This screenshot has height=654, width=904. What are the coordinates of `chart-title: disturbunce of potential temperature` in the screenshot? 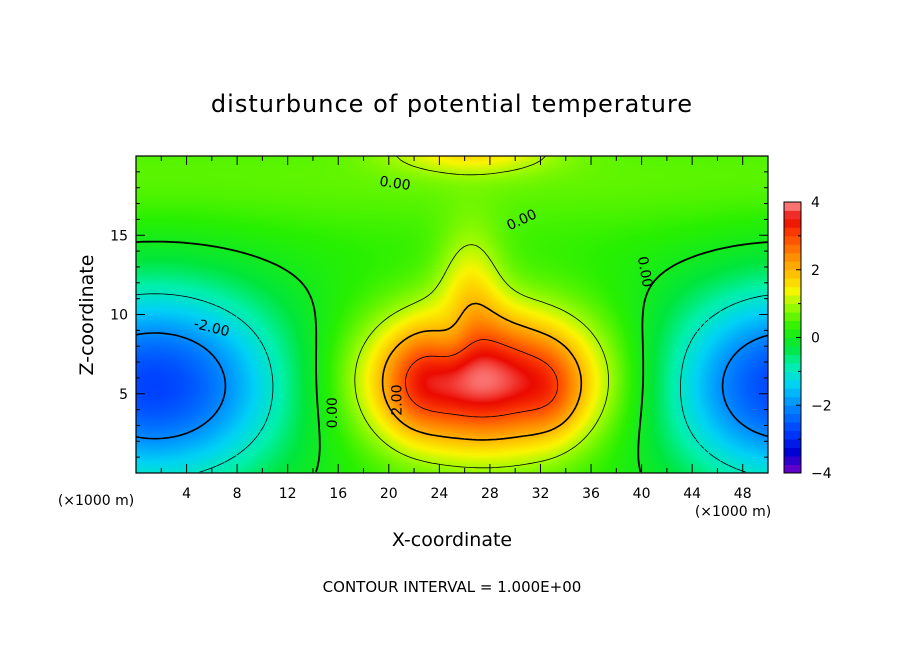 It's located at (452, 104).